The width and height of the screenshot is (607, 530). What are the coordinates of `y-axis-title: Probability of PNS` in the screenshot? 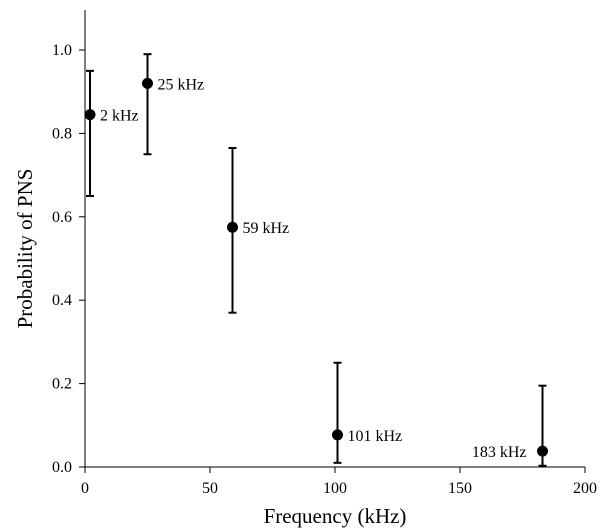 It's located at (25, 249).